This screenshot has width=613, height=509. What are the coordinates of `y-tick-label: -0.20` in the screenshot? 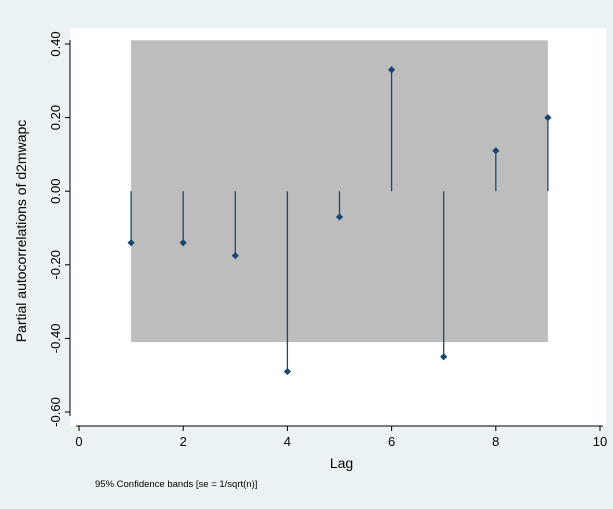 It's located at (55, 265).